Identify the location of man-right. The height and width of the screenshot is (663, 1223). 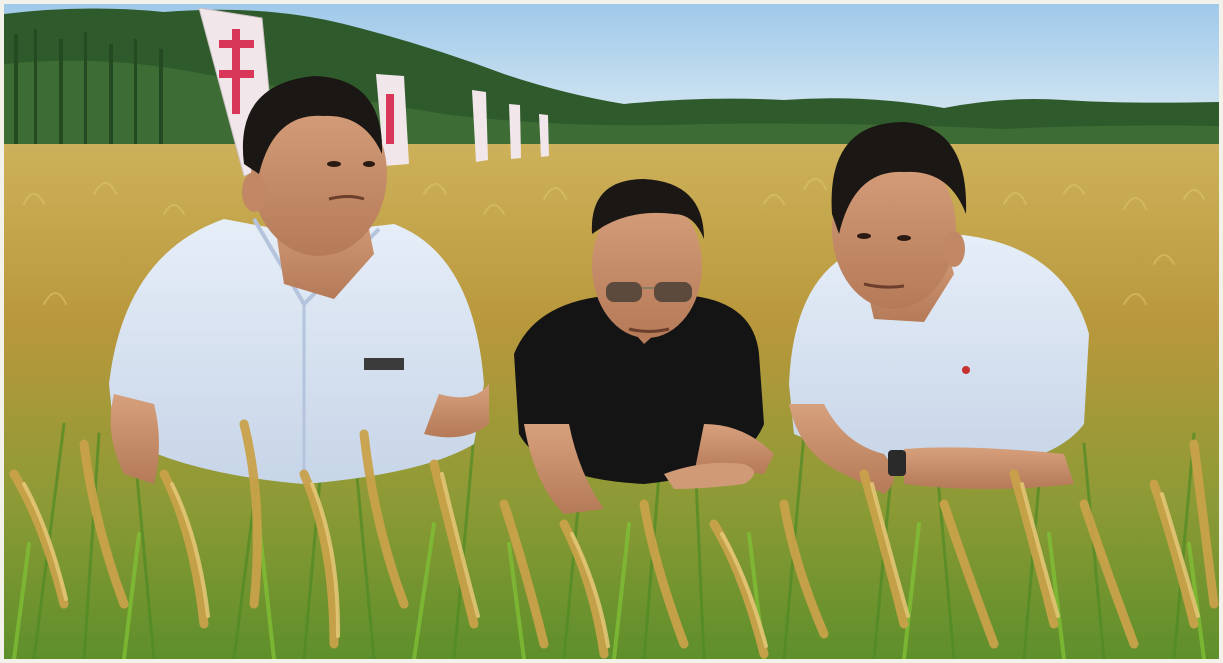
(939, 308).